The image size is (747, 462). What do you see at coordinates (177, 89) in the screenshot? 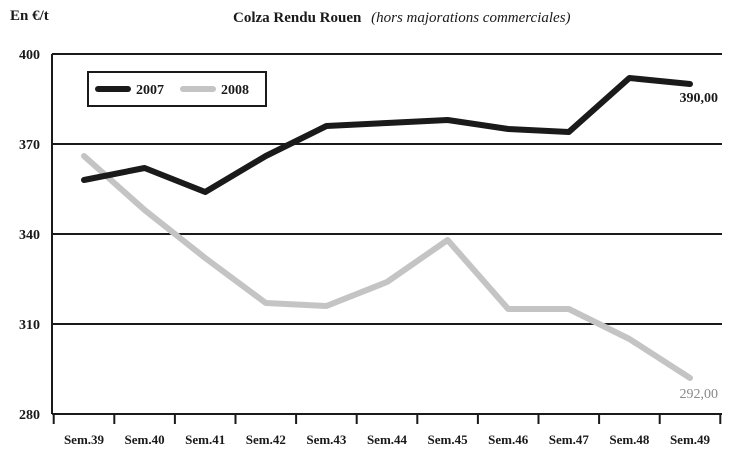
I see `legend: 2007 2008` at bounding box center [177, 89].